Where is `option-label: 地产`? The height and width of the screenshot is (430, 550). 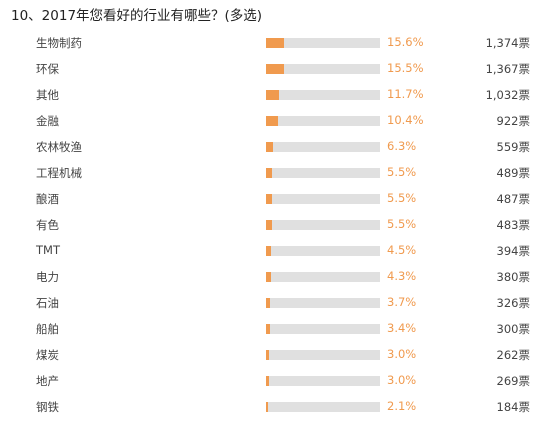
option-label: 地产 is located at coordinates (47, 381).